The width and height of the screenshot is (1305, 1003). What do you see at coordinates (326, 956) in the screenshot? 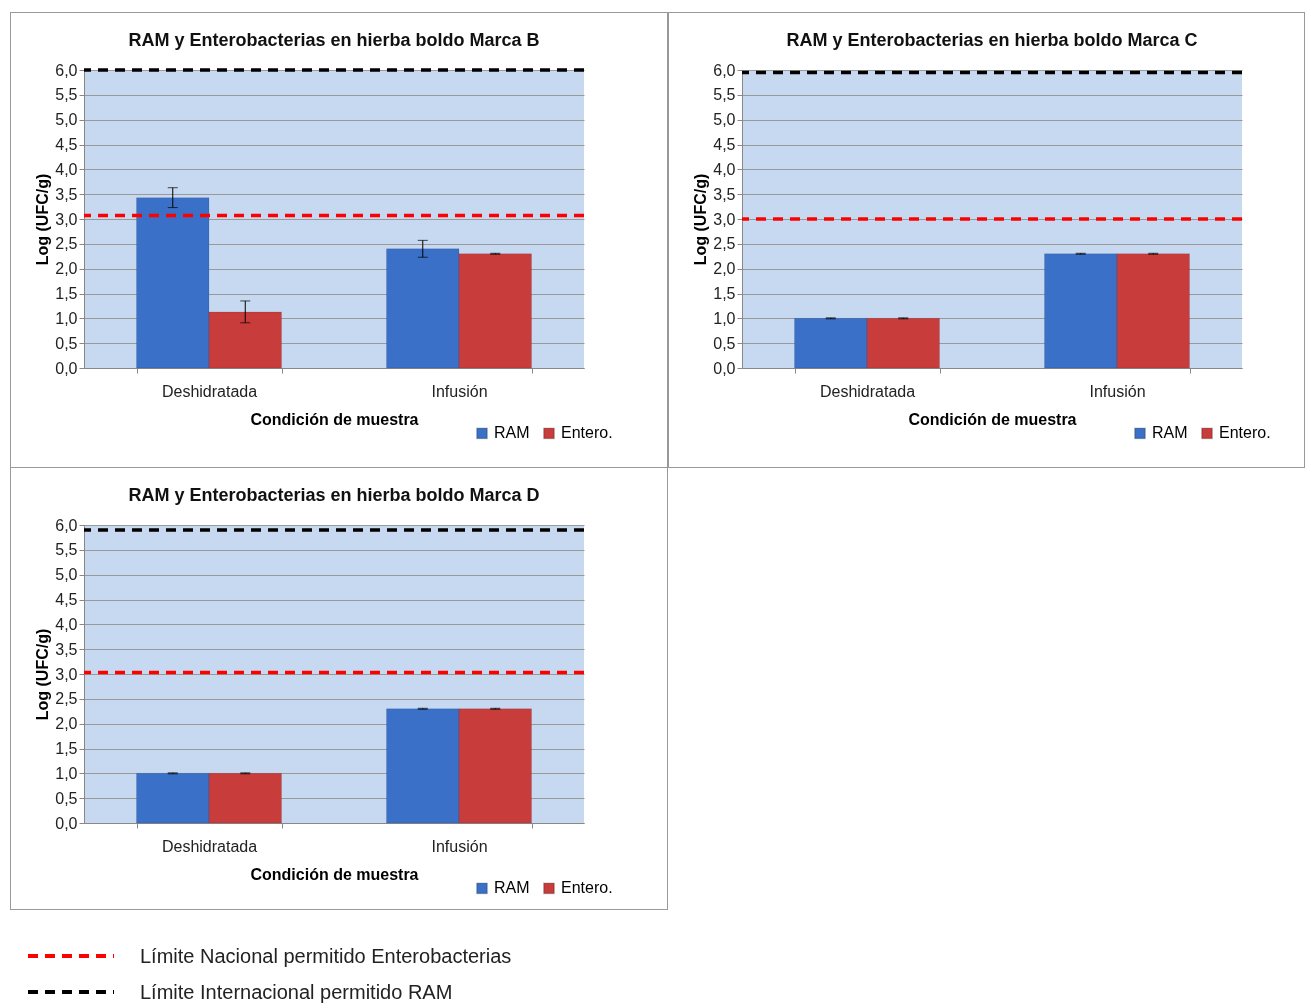
I see `legend-label: Límite Nacional permitido Enterobacterias` at bounding box center [326, 956].